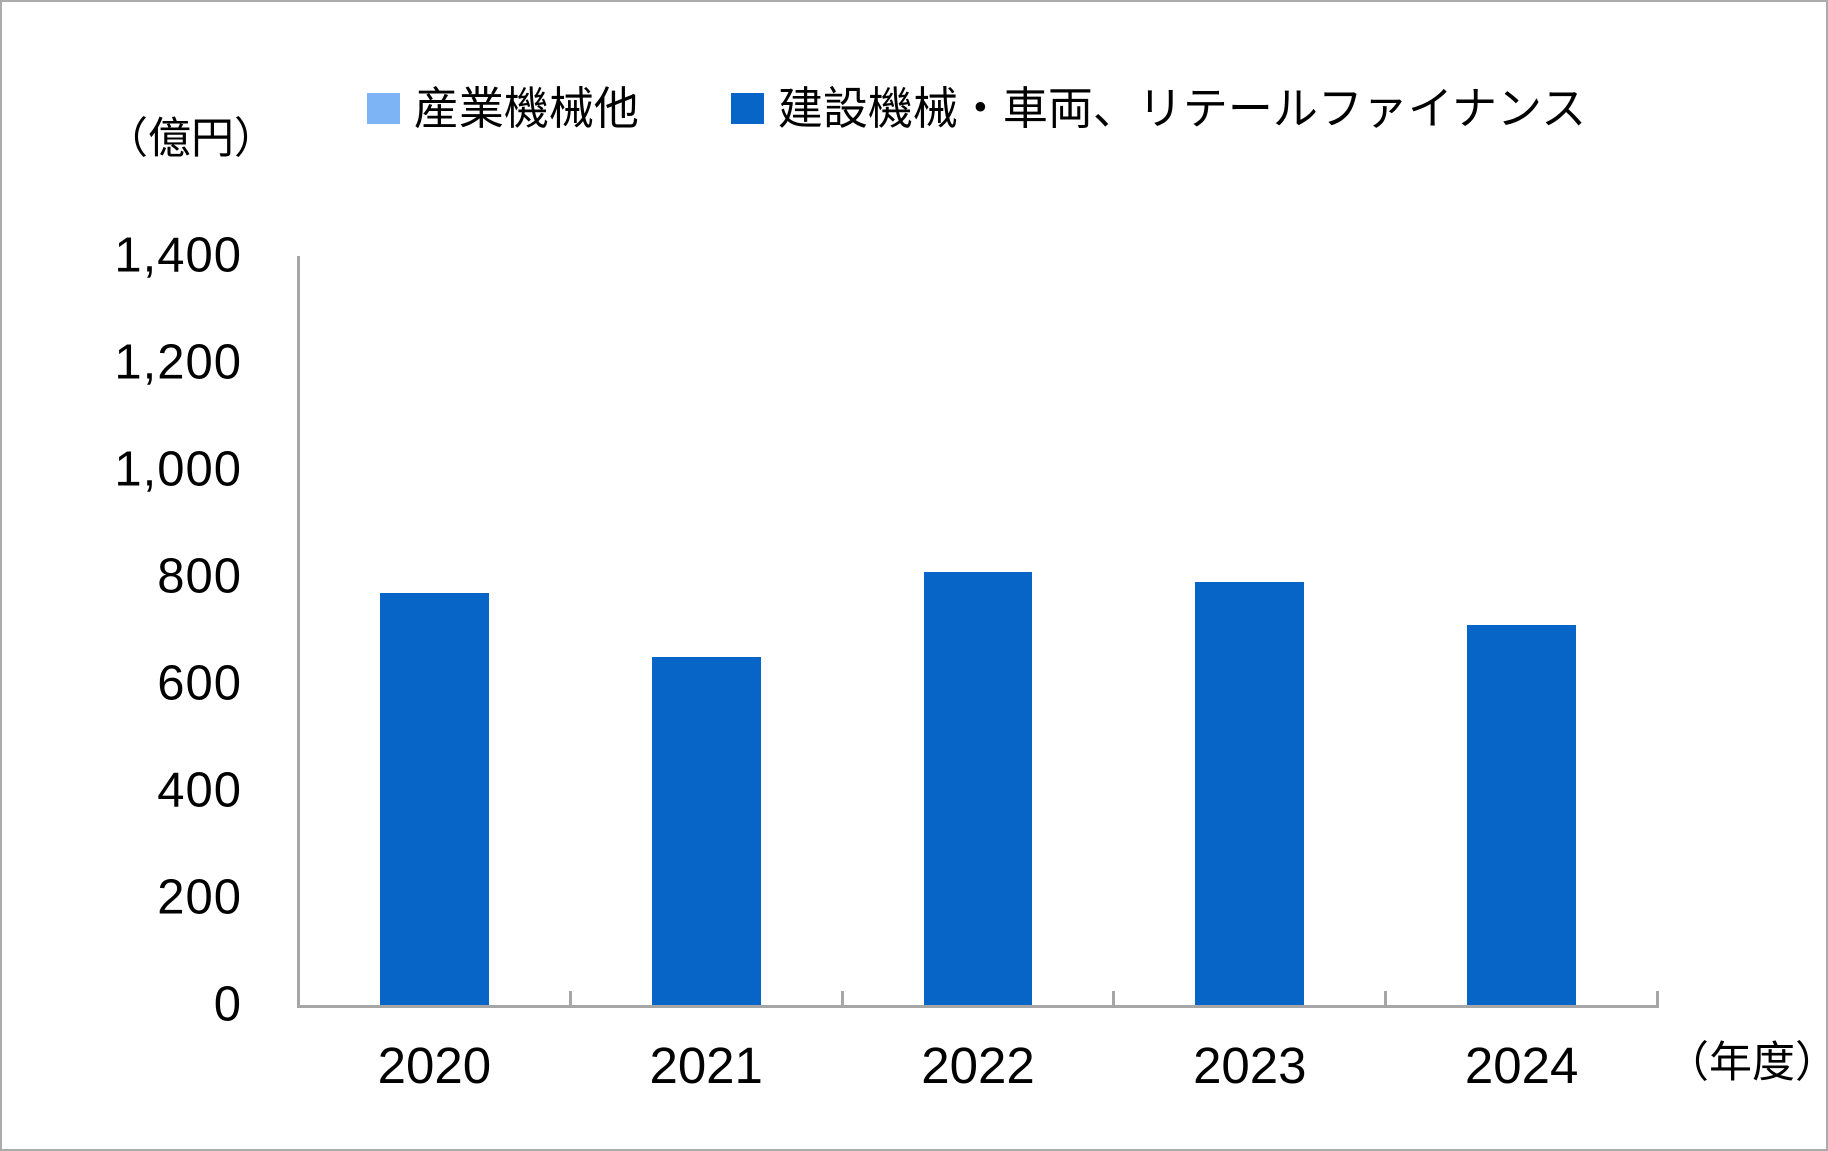 This screenshot has height=1151, width=1828. What do you see at coordinates (227, 1004) in the screenshot?
I see `y-tick-label: 0` at bounding box center [227, 1004].